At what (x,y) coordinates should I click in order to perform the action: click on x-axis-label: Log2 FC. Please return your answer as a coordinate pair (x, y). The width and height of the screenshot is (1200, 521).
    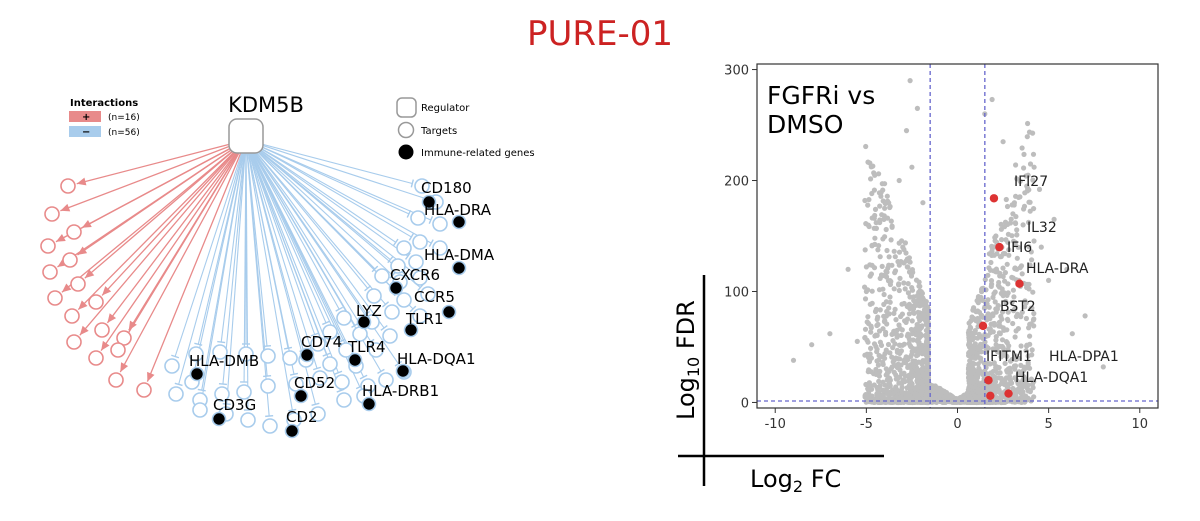
    Looking at the image, I should click on (795, 480).